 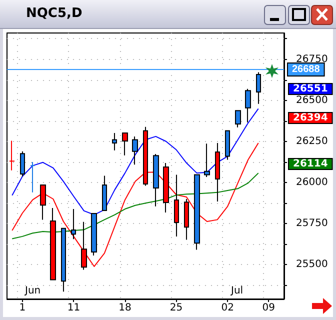 What do you see at coordinates (176, 308) in the screenshot?
I see `x-tick-label: 25` at bounding box center [176, 308].